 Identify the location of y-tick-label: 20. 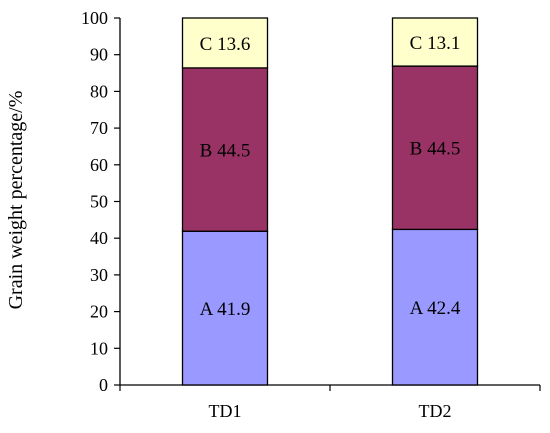
(99, 312).